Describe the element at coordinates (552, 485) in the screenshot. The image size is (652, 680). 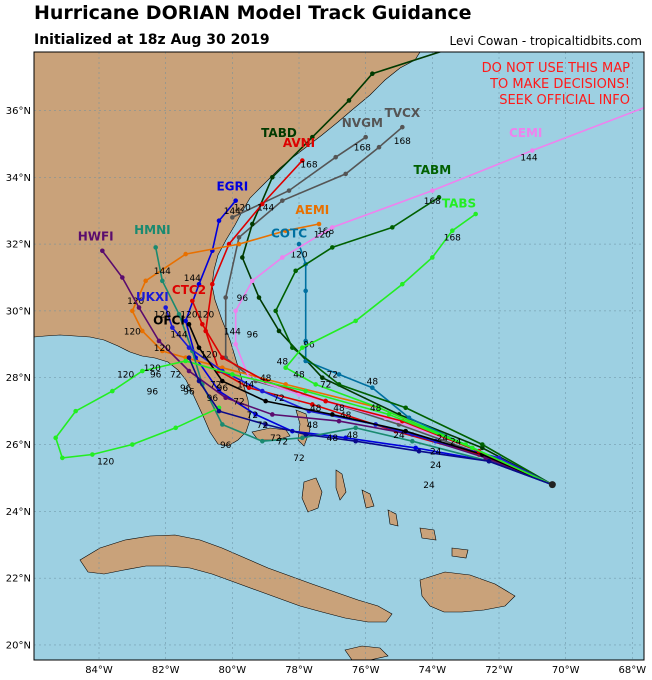
I see `storm-current-position` at that location.